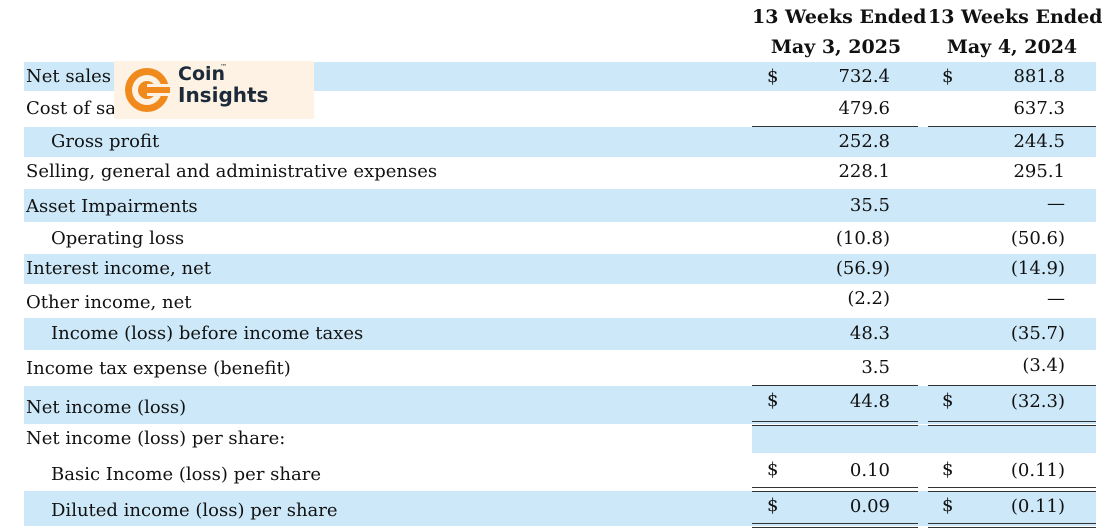  Describe the element at coordinates (862, 238) in the screenshot. I see `value-2025: (10.8)` at that location.